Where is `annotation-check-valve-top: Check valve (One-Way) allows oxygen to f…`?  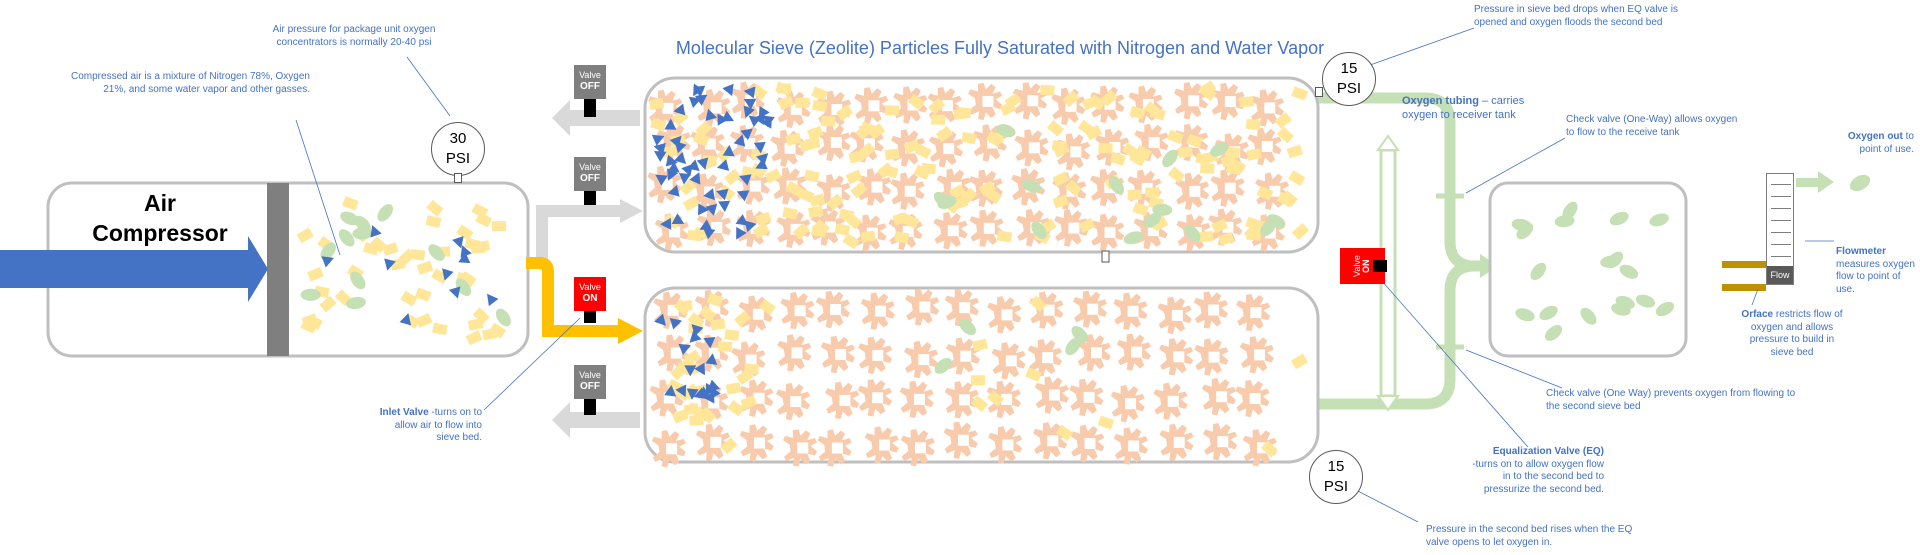 annotation-check-valve-top: Check valve (One-Way) allows oxygen to f… is located at coordinates (1652, 126).